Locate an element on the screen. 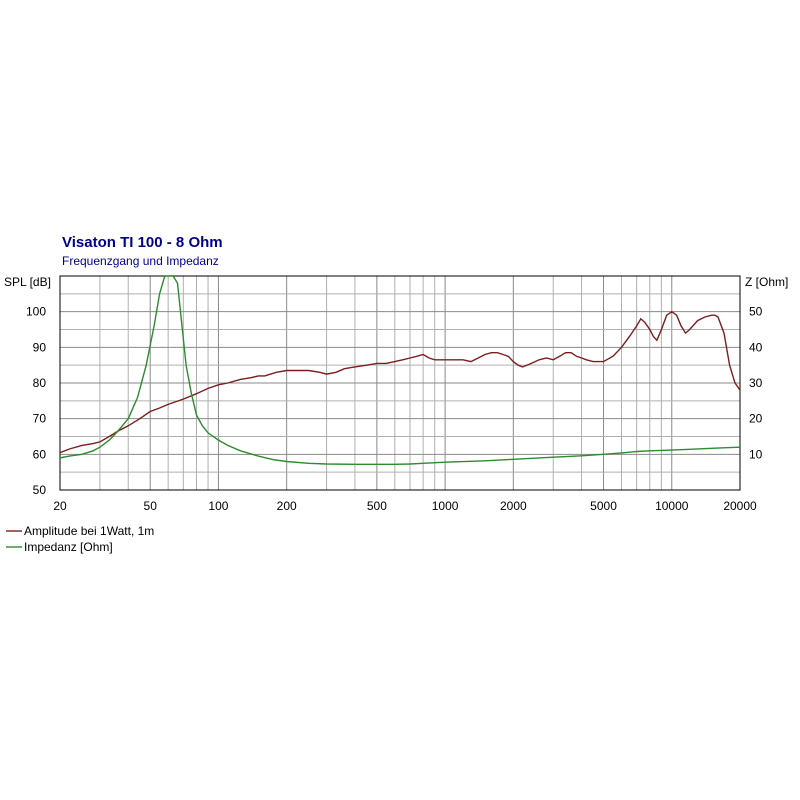  y-axis-left-label: SPL [dB] is located at coordinates (27, 282).